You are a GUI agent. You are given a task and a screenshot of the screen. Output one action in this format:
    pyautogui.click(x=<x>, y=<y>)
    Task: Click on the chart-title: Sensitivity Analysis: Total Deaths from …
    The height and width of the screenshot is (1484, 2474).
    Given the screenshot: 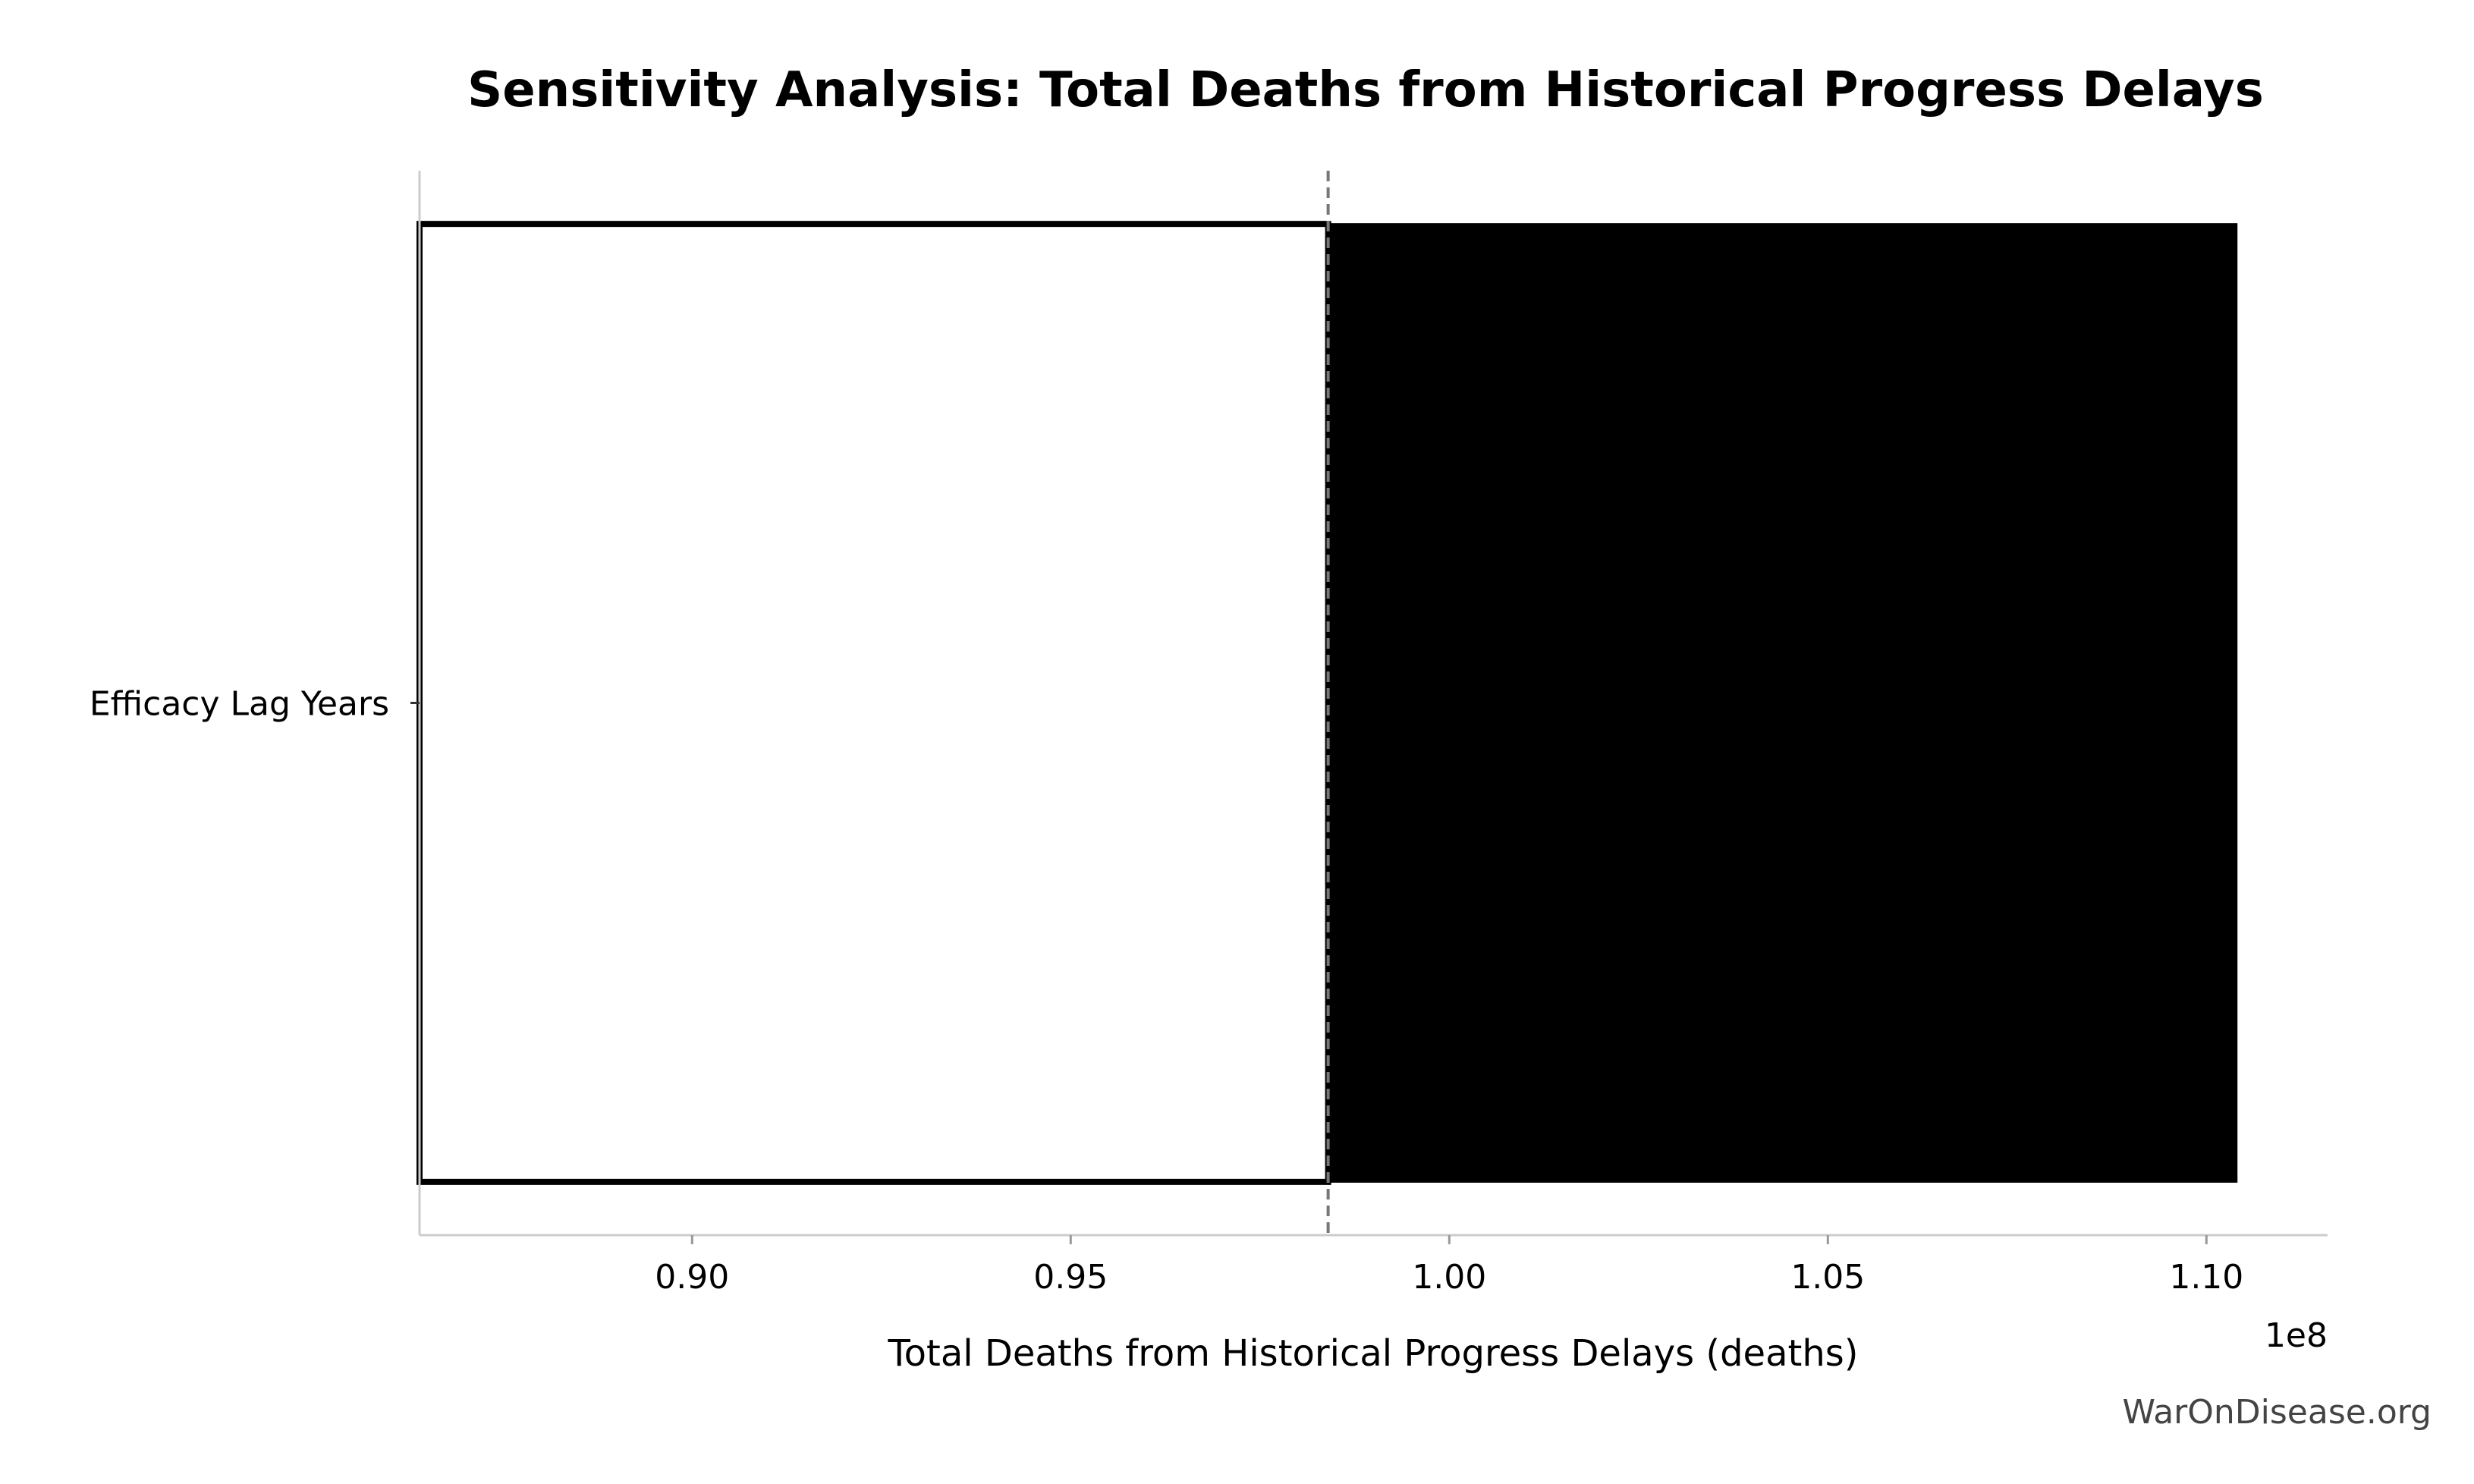 What is the action you would take?
    pyautogui.click(x=1365, y=90)
    